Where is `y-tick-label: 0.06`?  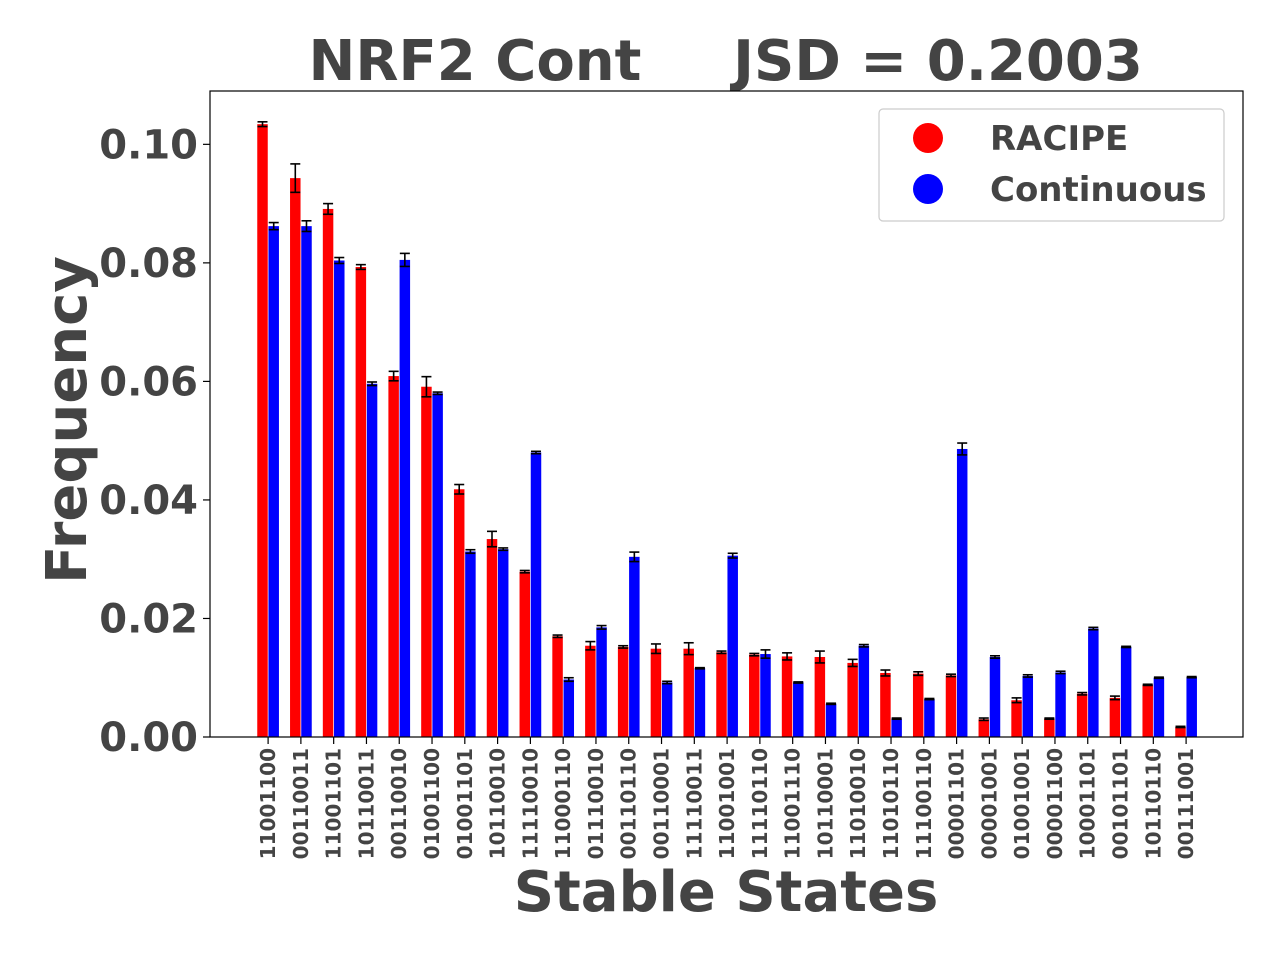 y-tick-label: 0.06 is located at coordinates (148, 382).